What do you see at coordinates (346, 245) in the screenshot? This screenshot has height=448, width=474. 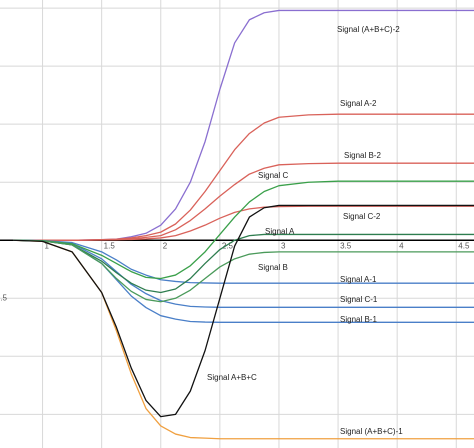 I see `x-tick-label: 3.5` at bounding box center [346, 245].